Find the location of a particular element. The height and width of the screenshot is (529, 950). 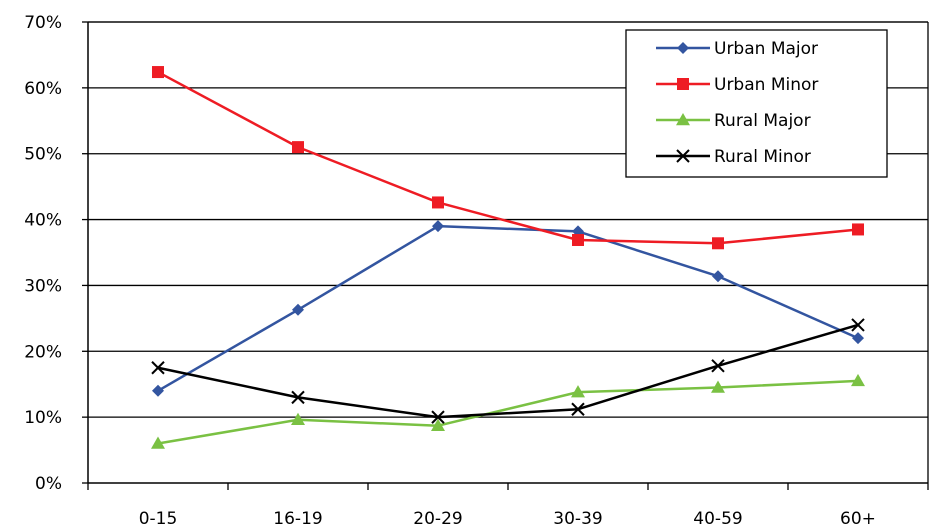

x-tick-label: 60+ is located at coordinates (858, 519).